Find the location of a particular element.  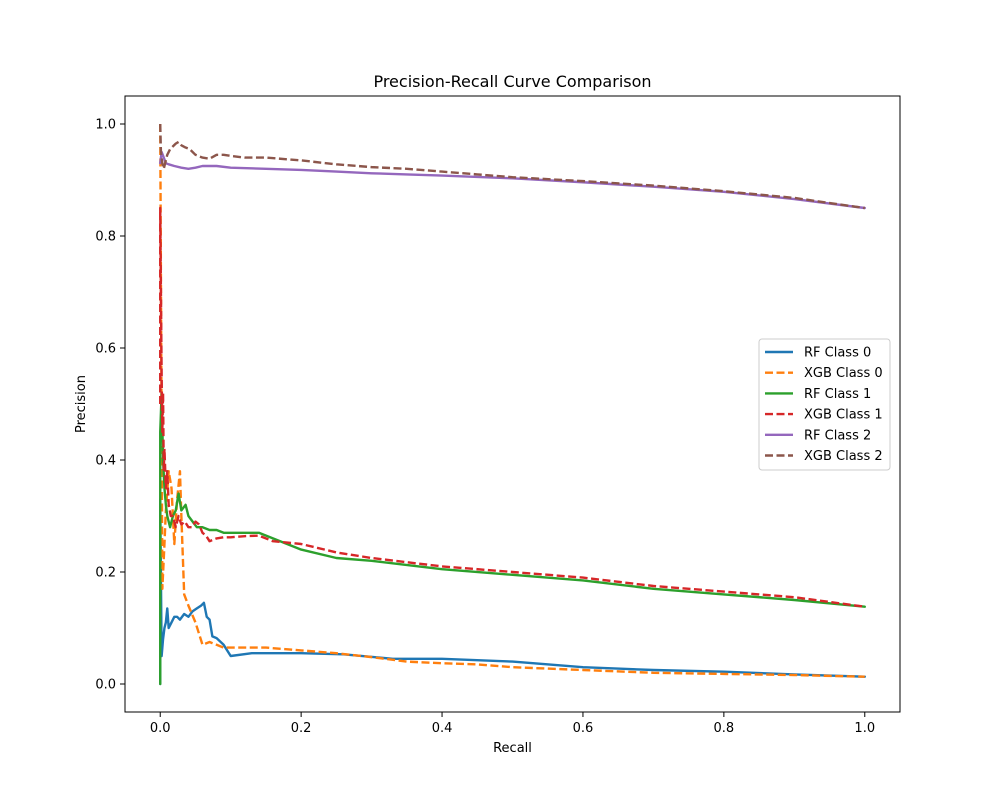

y-tick-label: 0.6 is located at coordinates (105, 349).